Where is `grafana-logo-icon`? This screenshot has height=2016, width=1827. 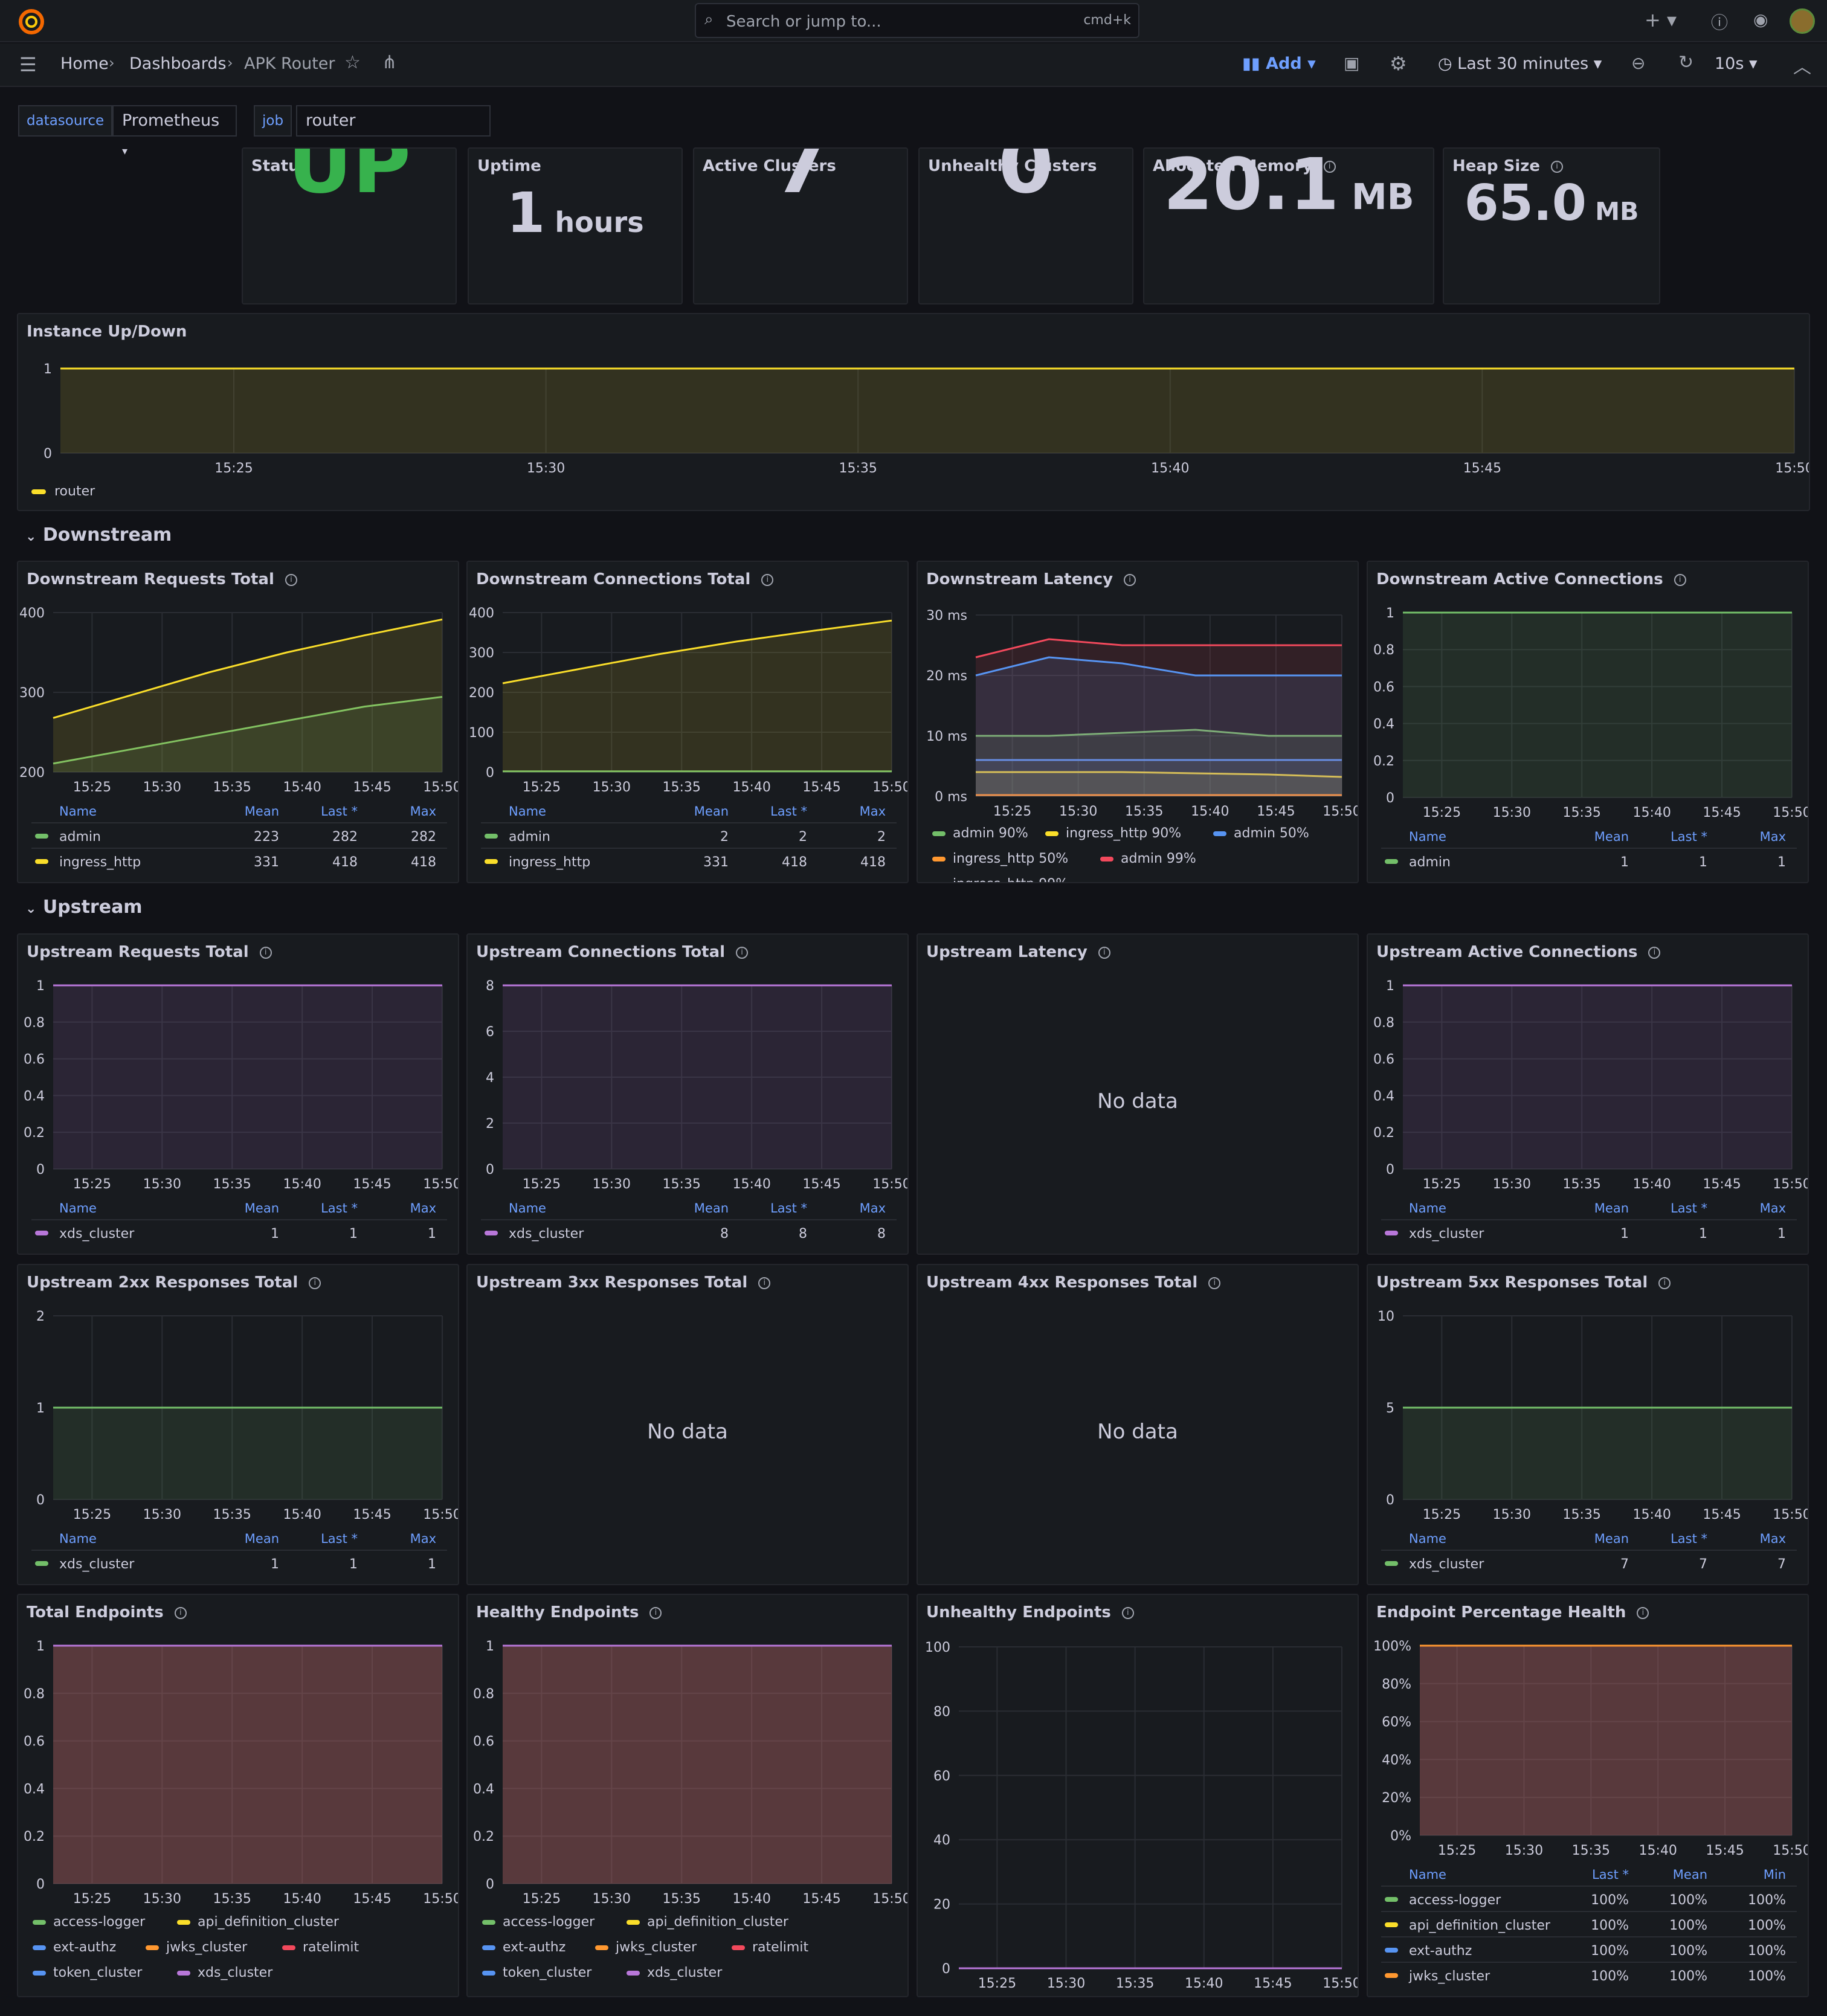 grafana-logo-icon is located at coordinates (31, 21).